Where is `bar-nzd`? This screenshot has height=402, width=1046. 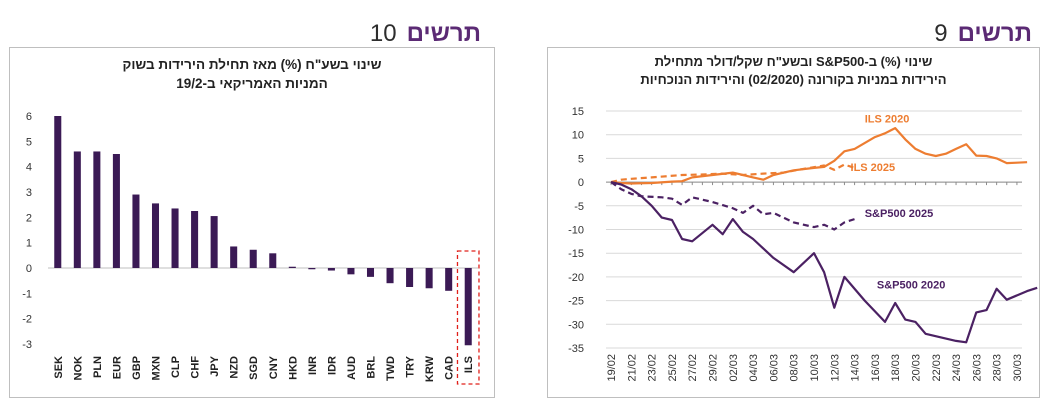 bar-nzd is located at coordinates (234, 257).